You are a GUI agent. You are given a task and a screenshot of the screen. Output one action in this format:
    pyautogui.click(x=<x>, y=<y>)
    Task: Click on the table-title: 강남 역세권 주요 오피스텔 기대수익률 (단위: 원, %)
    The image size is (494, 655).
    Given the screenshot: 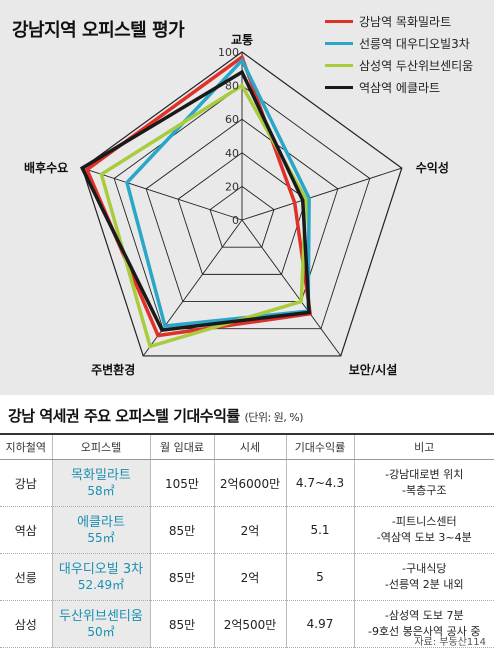 What is the action you would take?
    pyautogui.click(x=156, y=415)
    